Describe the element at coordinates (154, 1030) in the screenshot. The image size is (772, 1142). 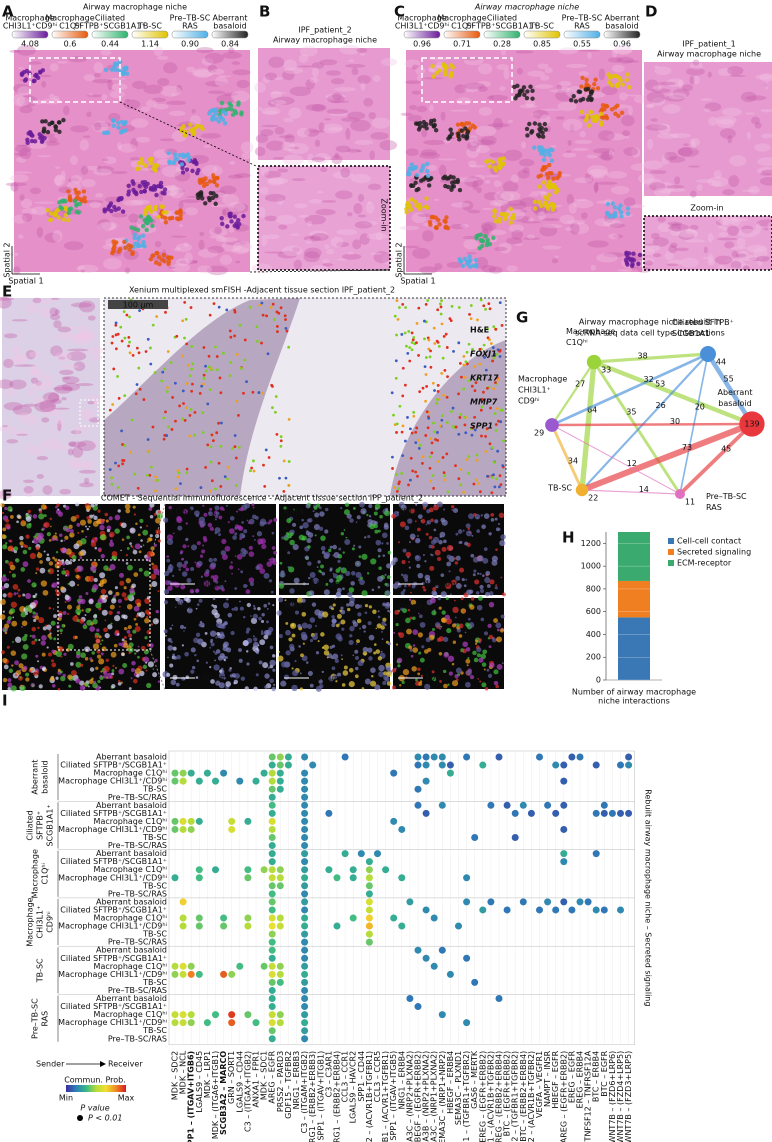
I see `receiver-label: TB-SC` at that location.